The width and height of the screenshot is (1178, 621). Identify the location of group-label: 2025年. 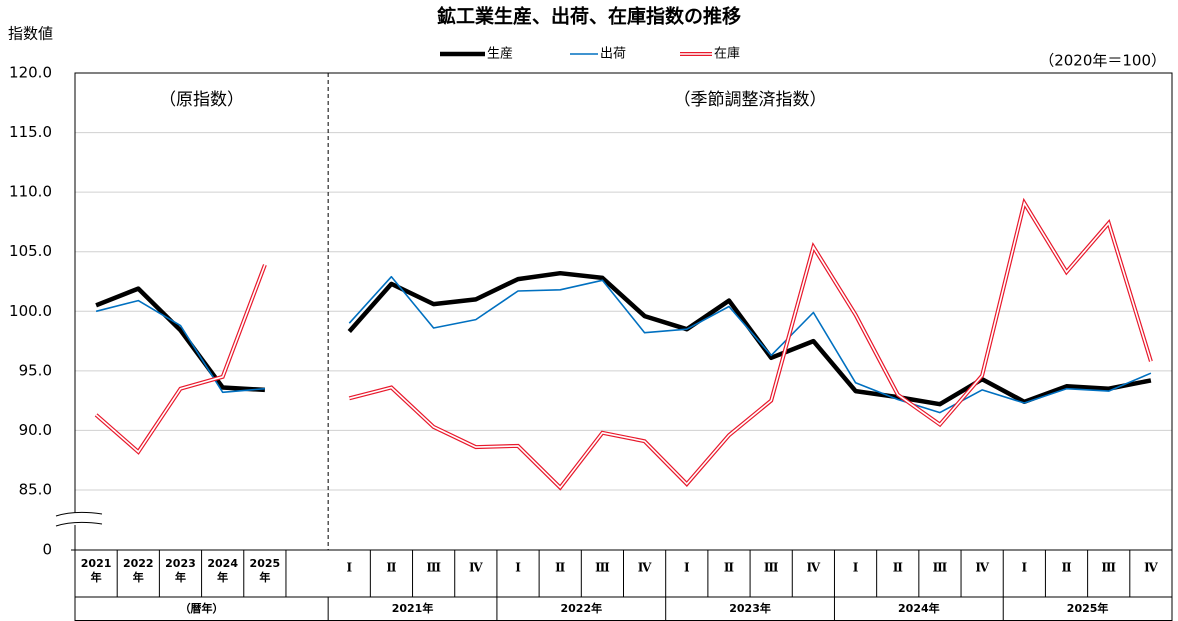
(1088, 608).